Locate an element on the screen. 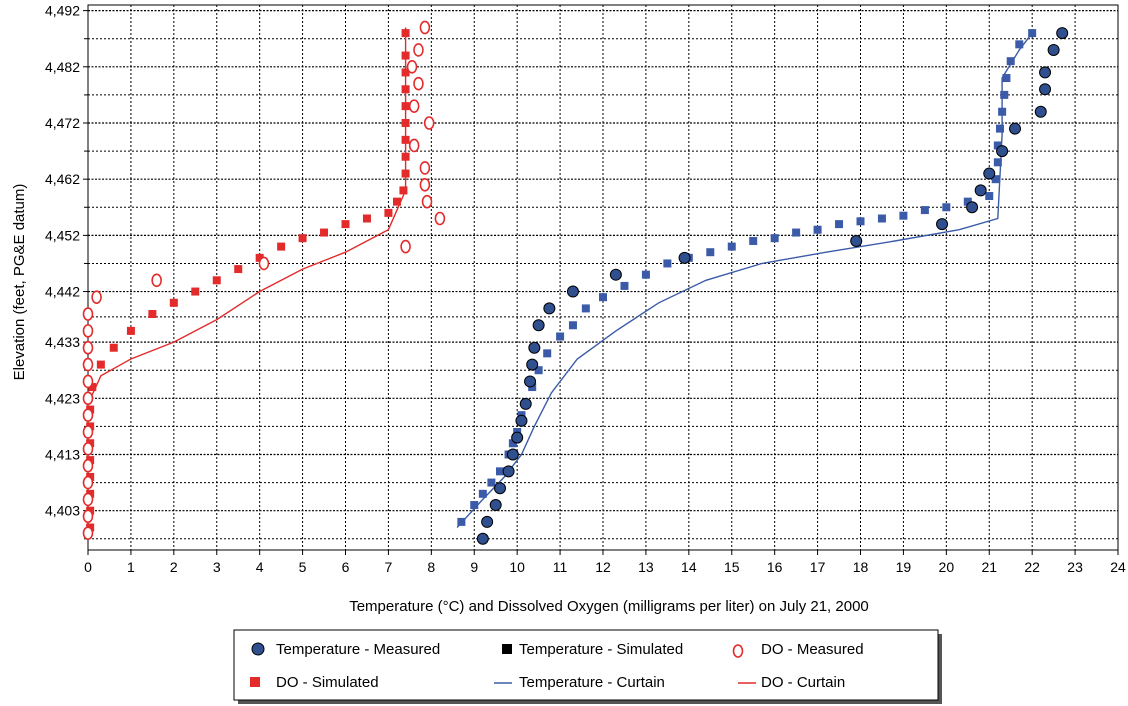  legend-temp-simulated-label: Temperature - Simulated is located at coordinates (601, 649).